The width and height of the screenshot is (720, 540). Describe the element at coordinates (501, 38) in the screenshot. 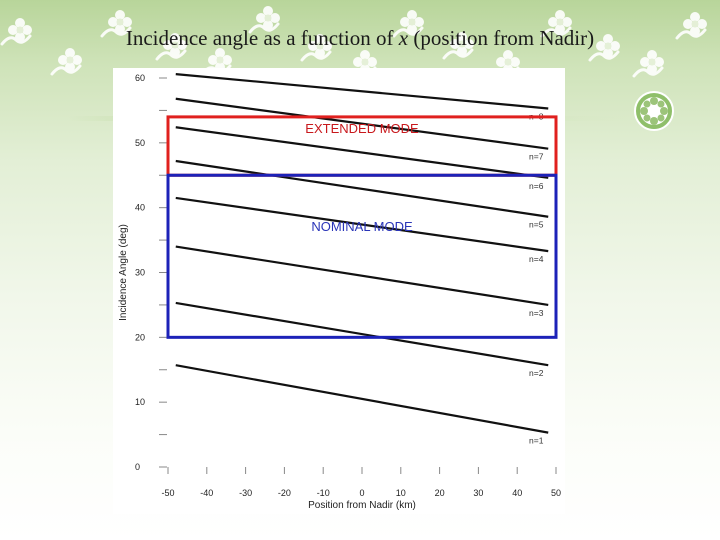

I see `slide-title-suffix: (position from Nadir)` at that location.